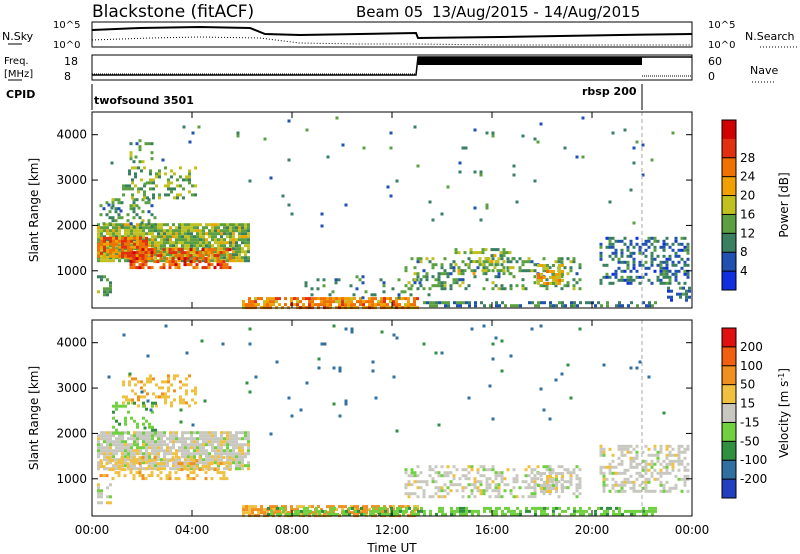  I want to click on x-tick-label: 04:00, so click(192, 530).